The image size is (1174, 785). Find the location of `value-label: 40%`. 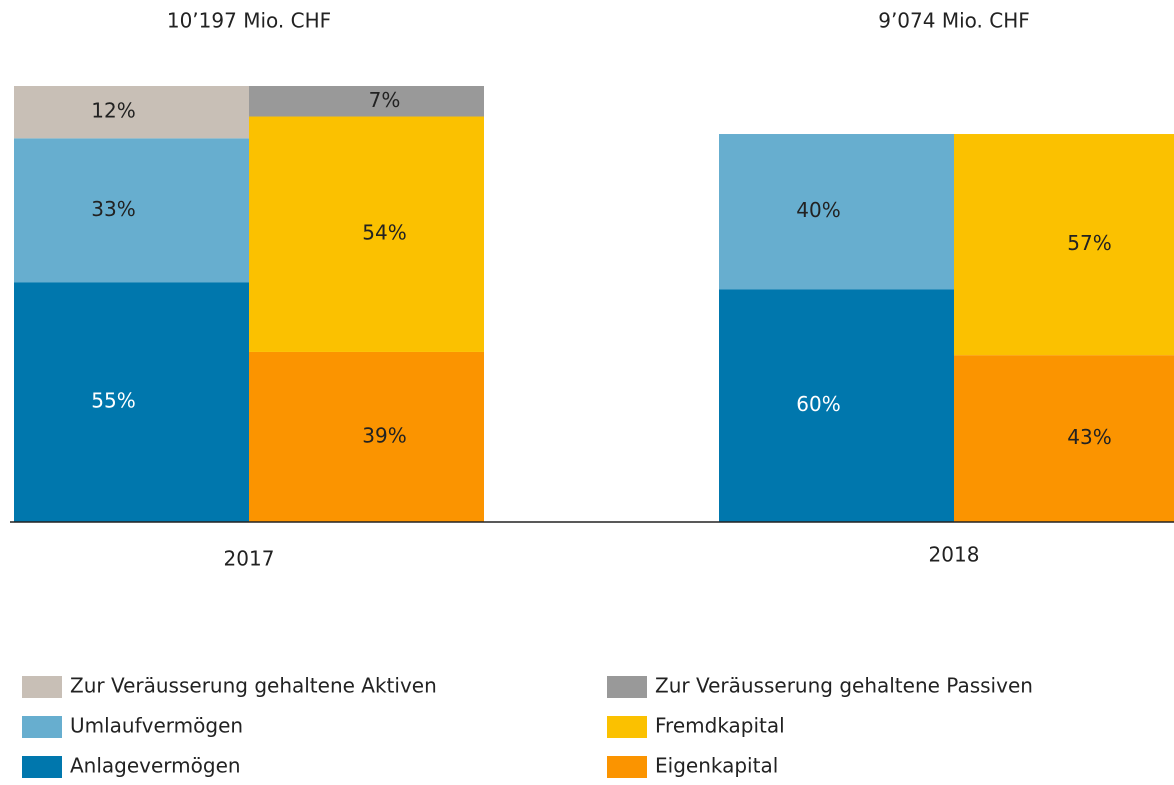

value-label: 40% is located at coordinates (818, 210).